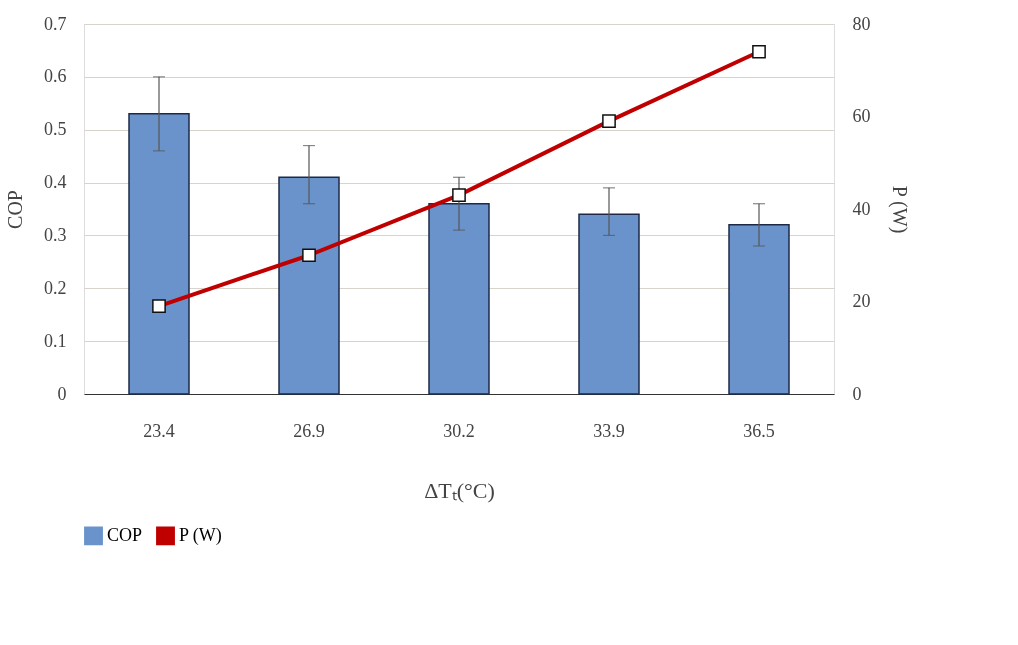 The image size is (1018, 645). I want to click on y2-tick-label: 40, so click(861, 208).